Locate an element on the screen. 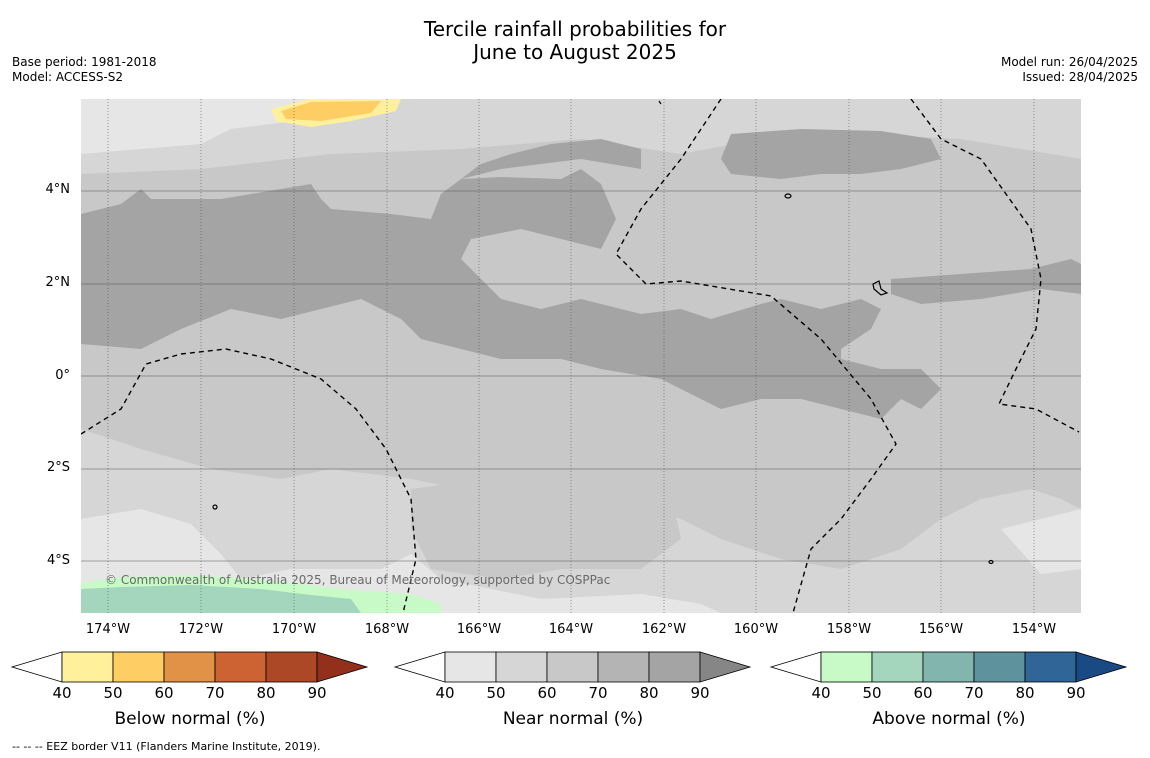  colorbar-above-tick-80: 80 is located at coordinates (1025, 693).